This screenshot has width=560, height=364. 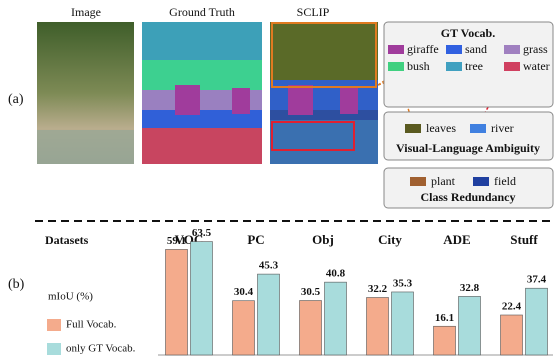 What do you see at coordinates (67, 240) in the screenshot?
I see `header: Datasets` at bounding box center [67, 240].